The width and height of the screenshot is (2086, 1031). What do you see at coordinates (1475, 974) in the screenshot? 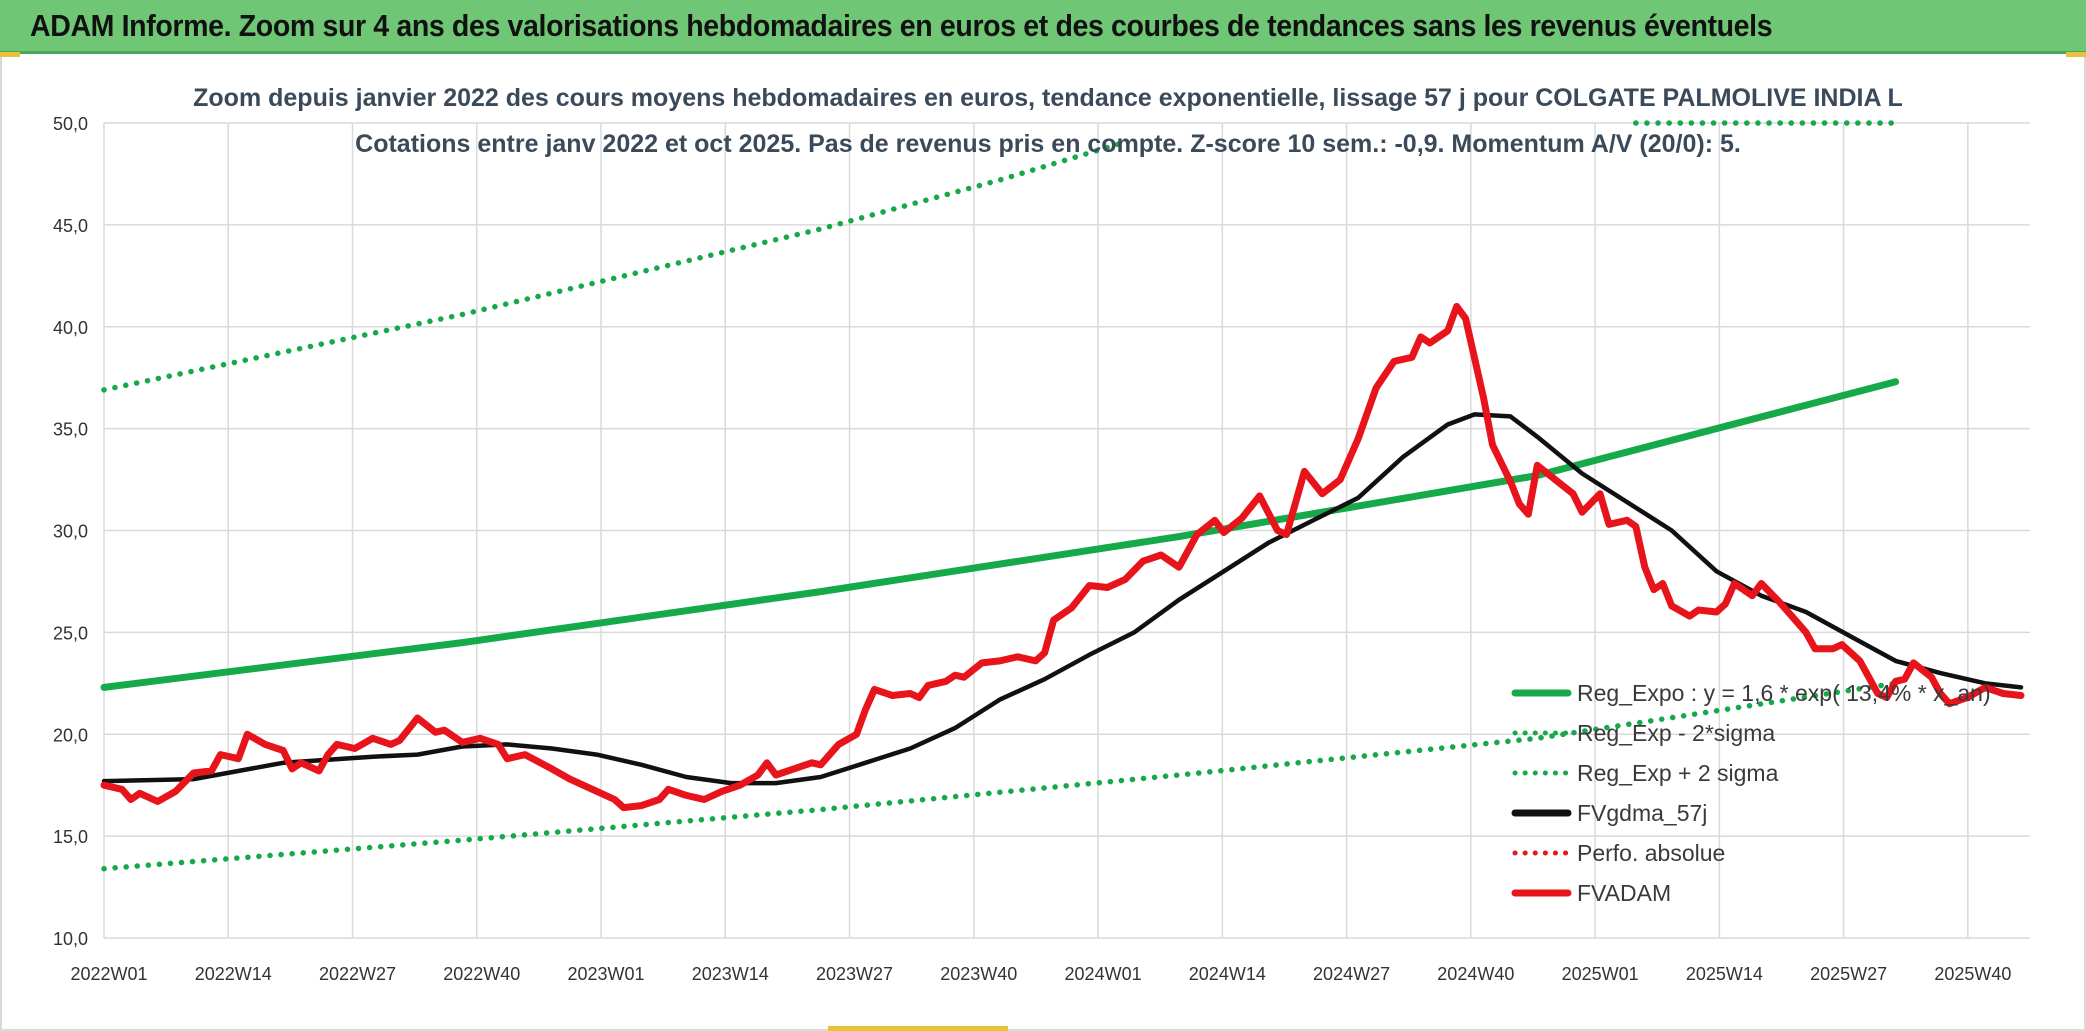
I see `x-tick-label: 2024W40` at bounding box center [1475, 974].